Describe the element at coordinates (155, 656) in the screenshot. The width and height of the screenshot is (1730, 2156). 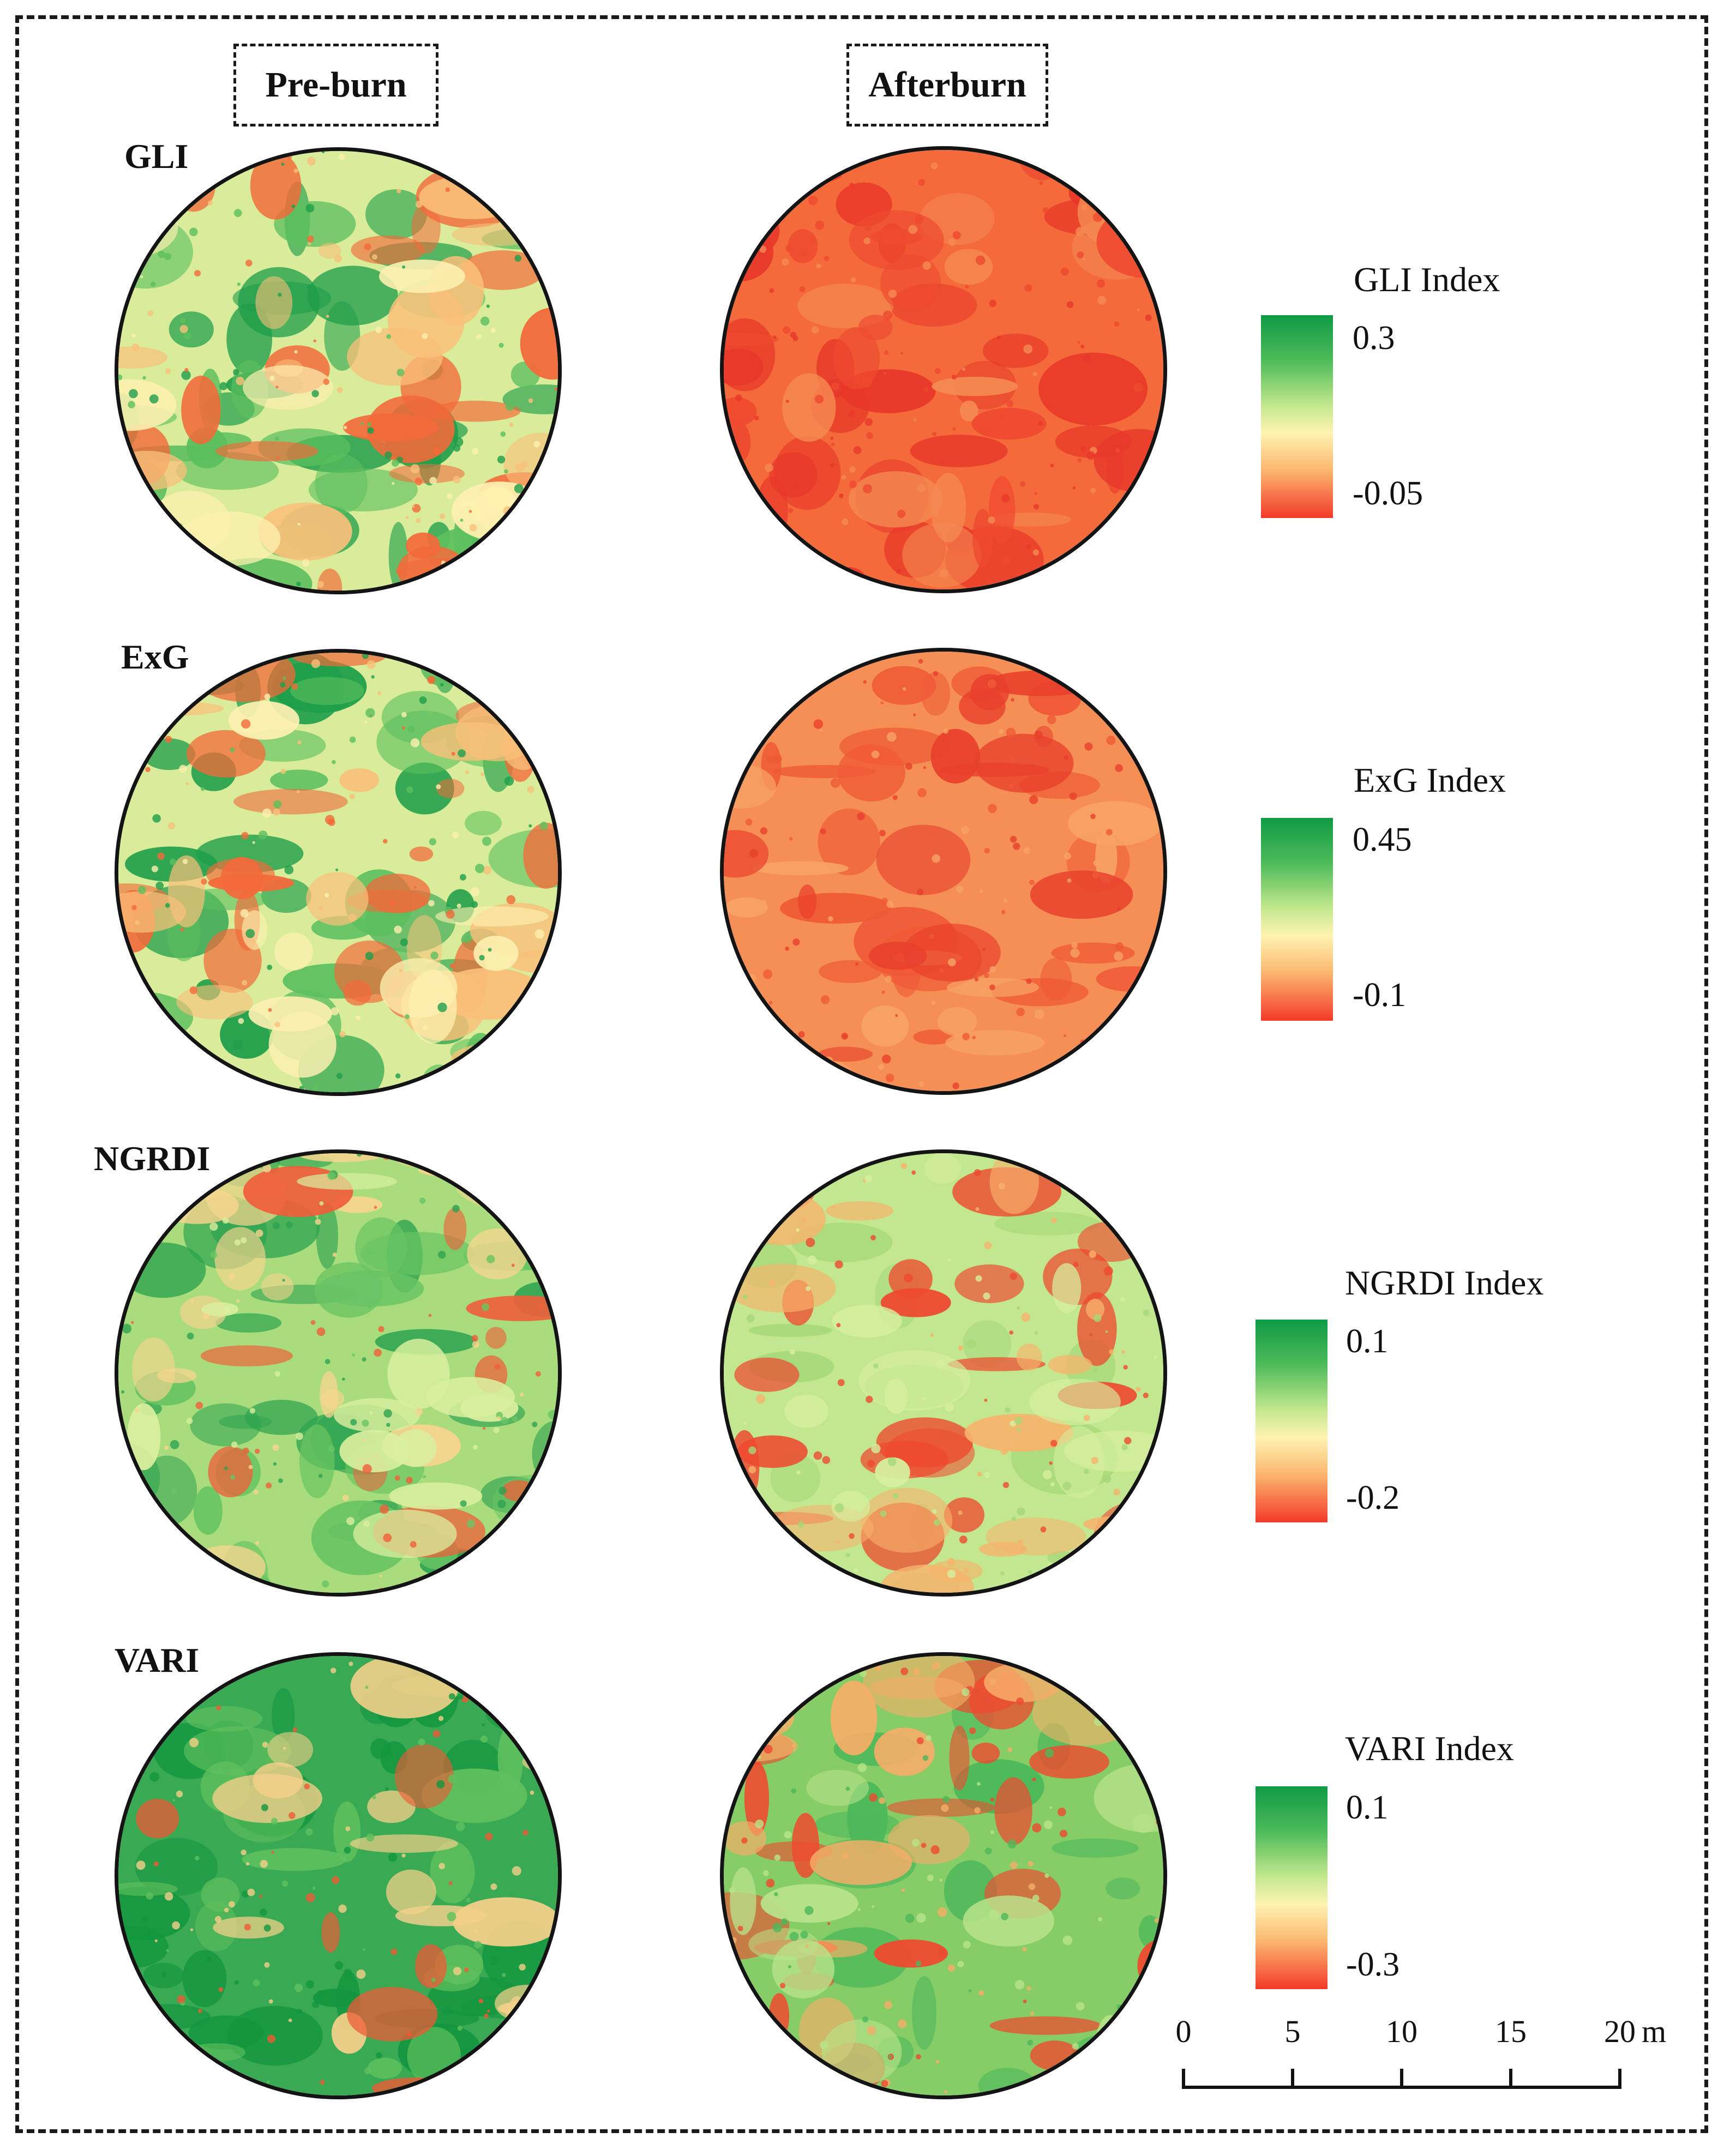
I see `row-label-exg: ExG` at that location.